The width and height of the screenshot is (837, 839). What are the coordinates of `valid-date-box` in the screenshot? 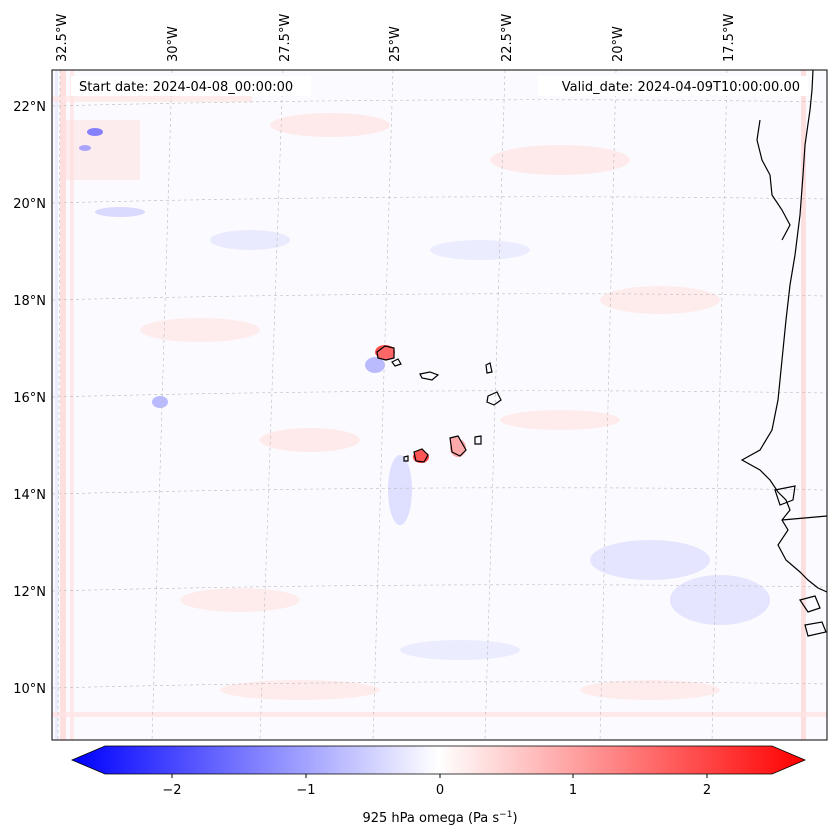 It's located at (673, 86).